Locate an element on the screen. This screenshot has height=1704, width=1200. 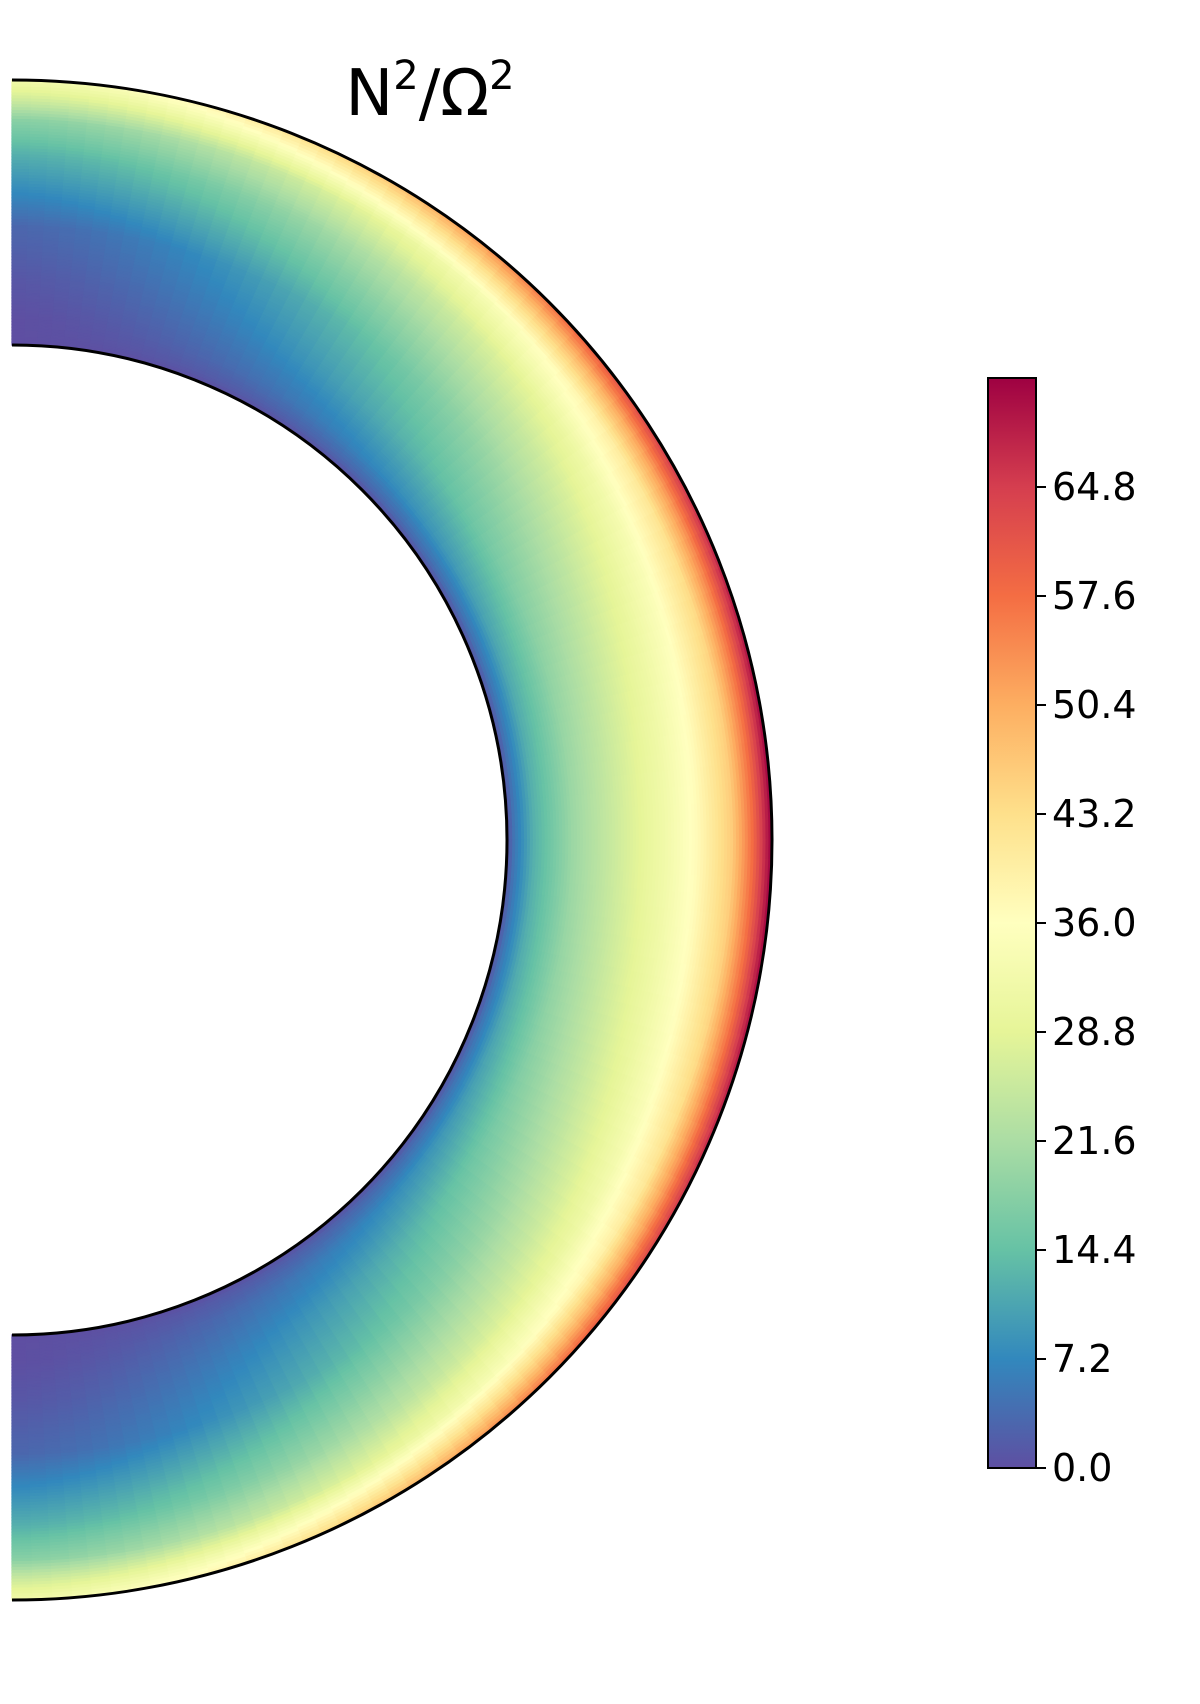
chart-title: N2/Ω2 is located at coordinates (429, 92).